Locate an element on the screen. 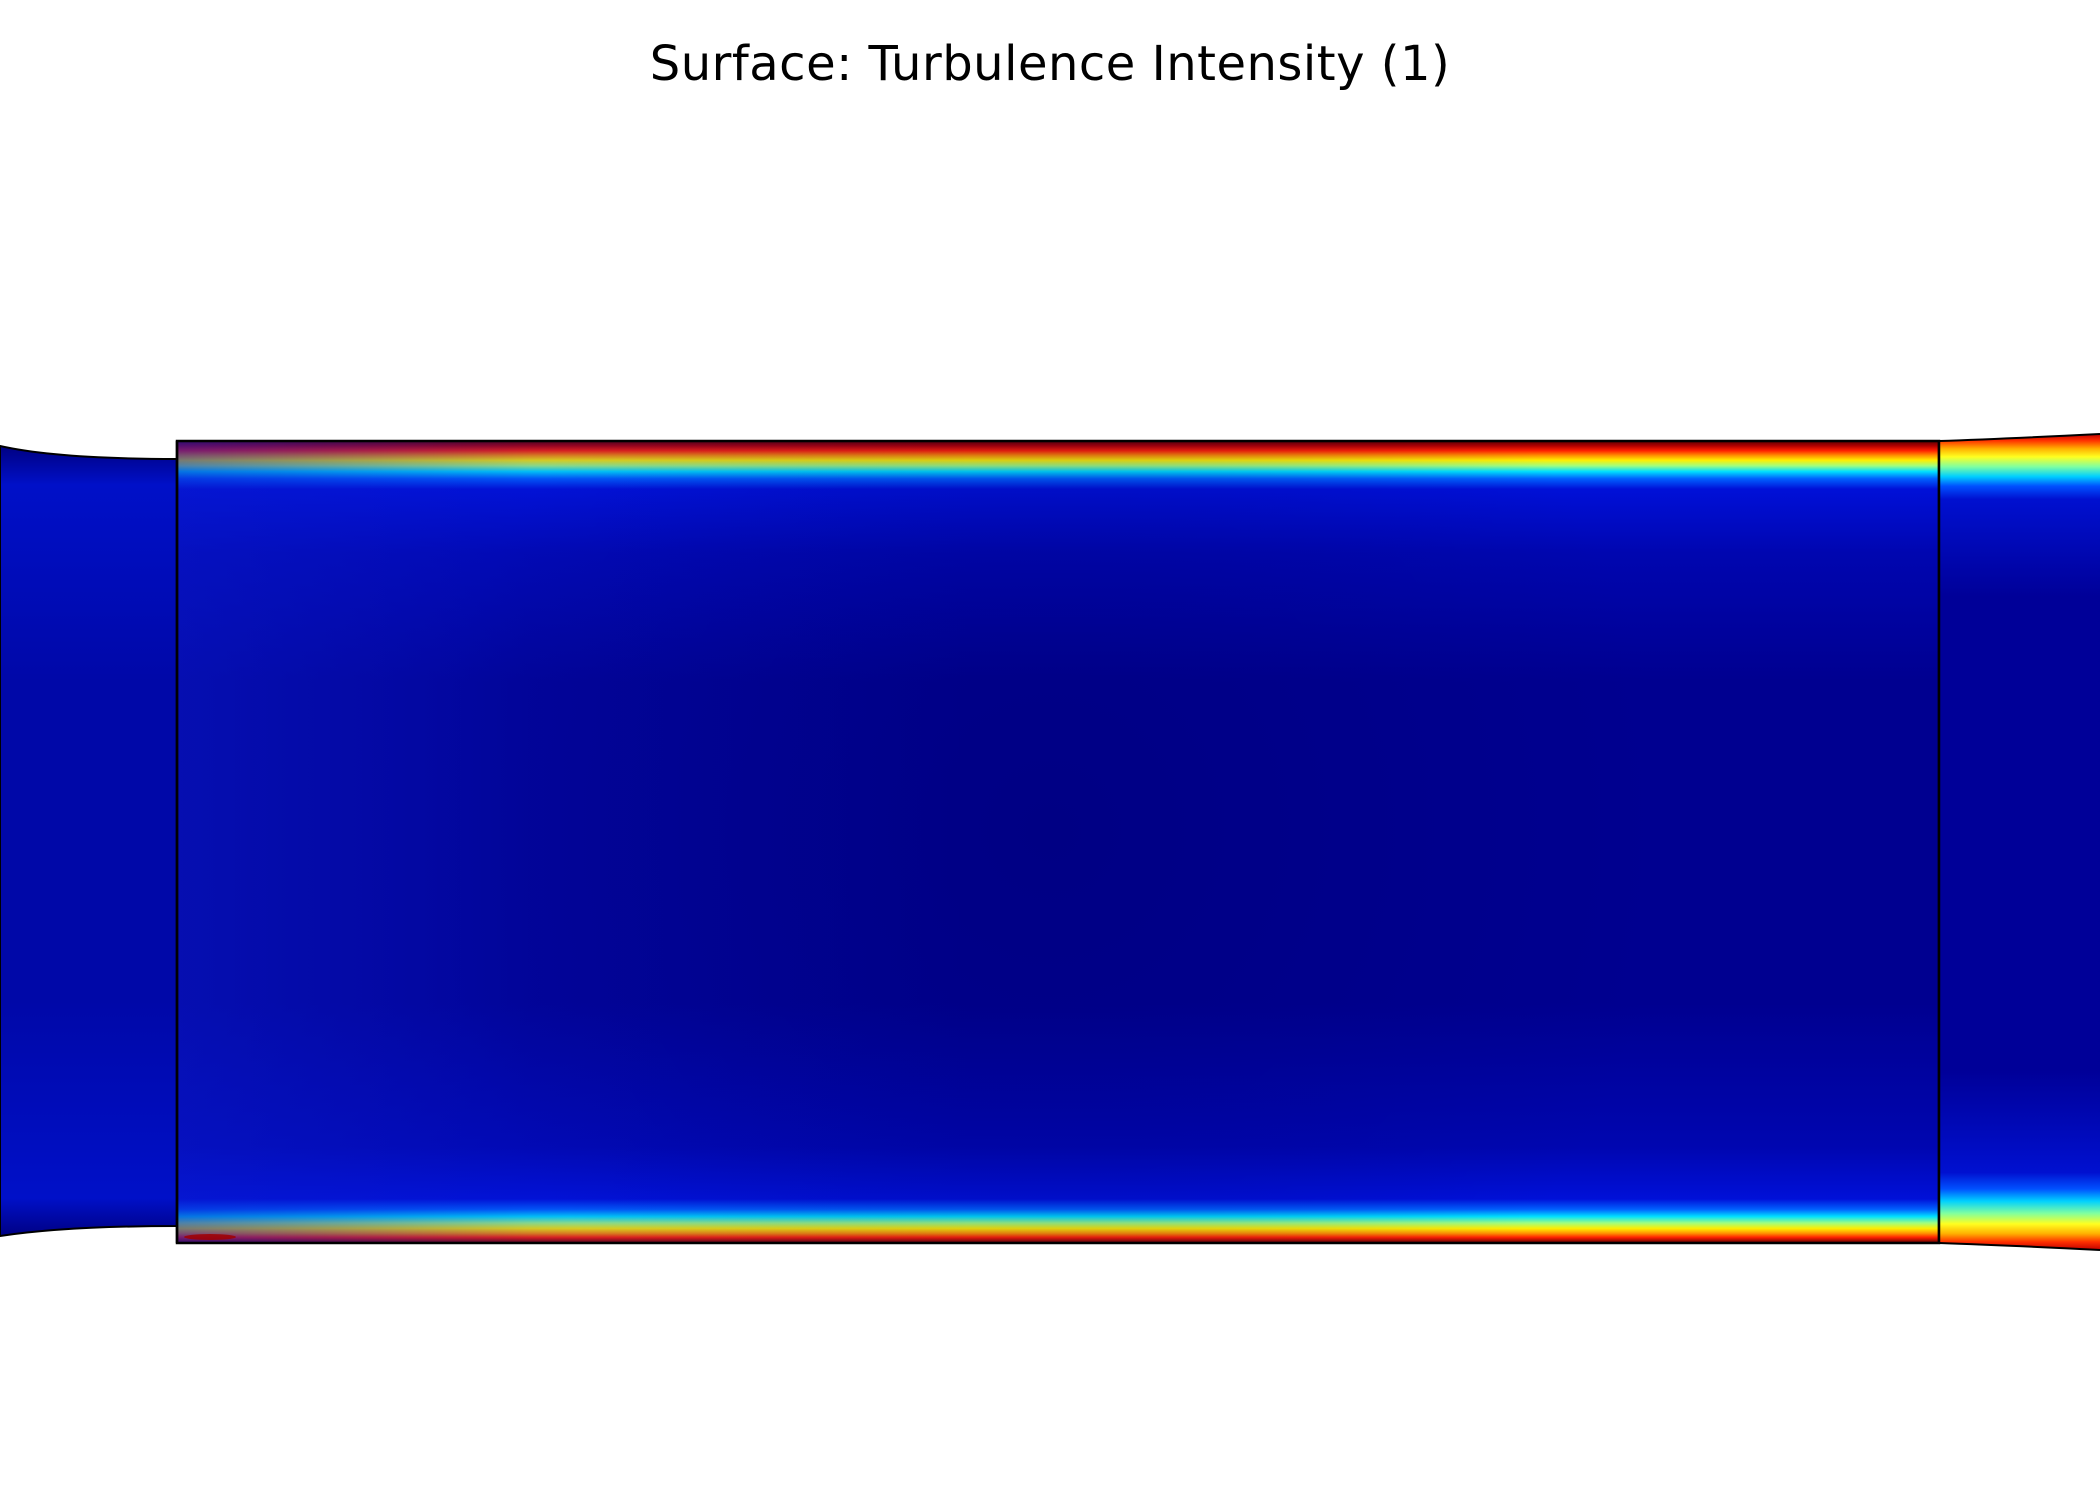  outlet-region is located at coordinates (2019, 842).